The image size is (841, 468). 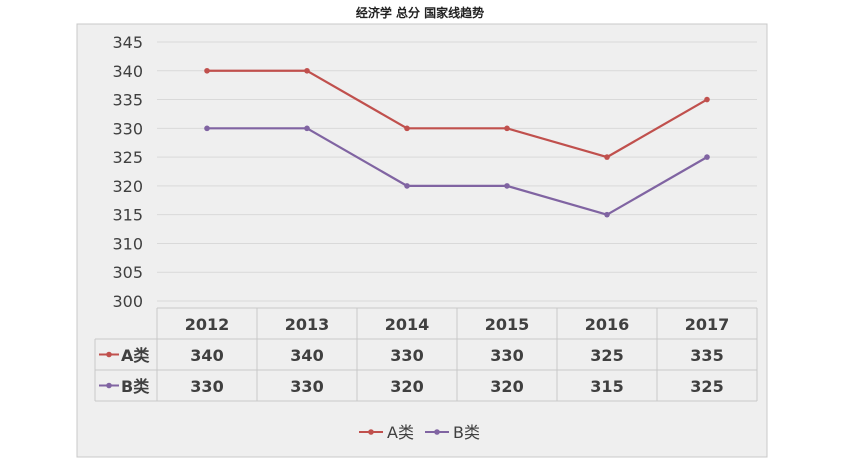 I want to click on table-cell-value: 335, so click(x=706, y=355).